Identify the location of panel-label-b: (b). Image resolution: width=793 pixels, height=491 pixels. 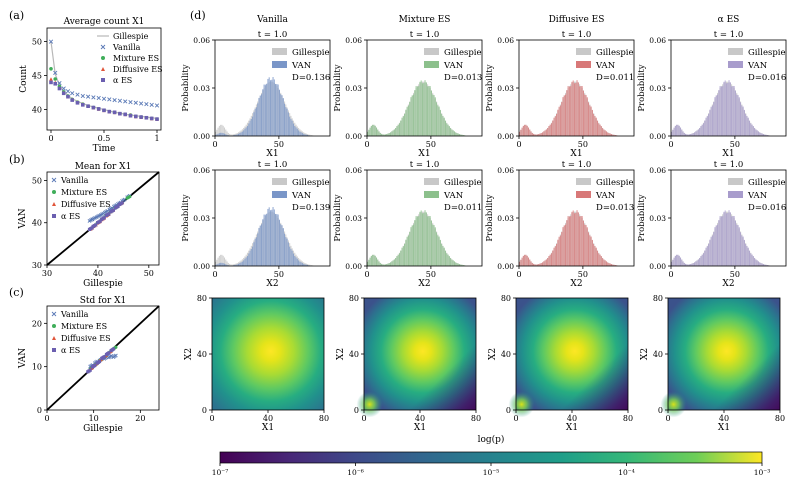
(17, 159).